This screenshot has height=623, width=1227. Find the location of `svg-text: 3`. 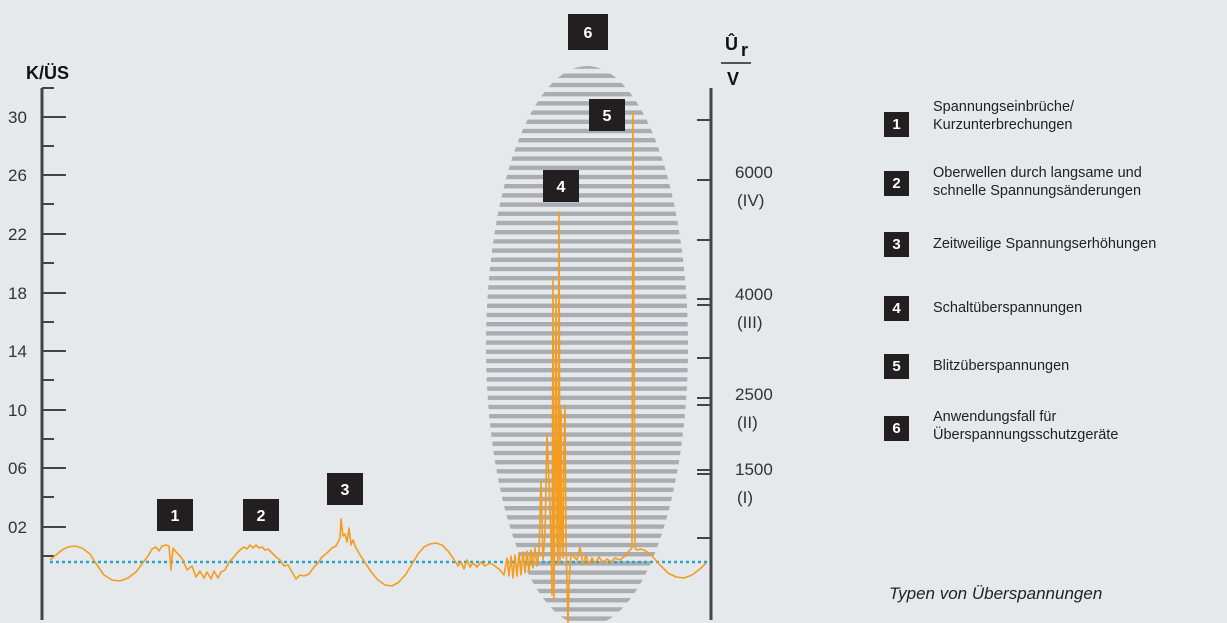

svg-text: 3 is located at coordinates (345, 490).